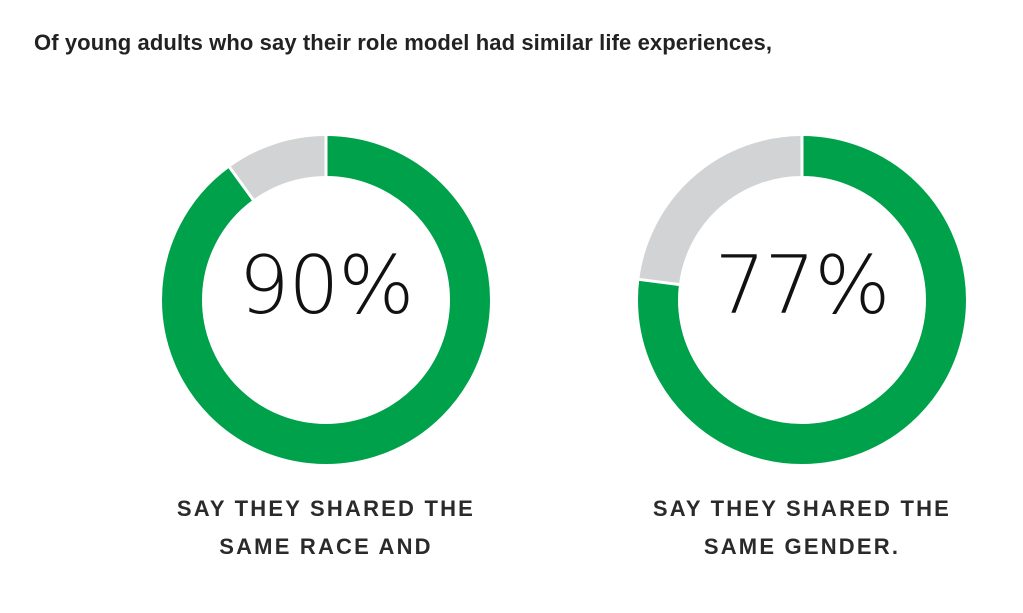 The image size is (1023, 613). What do you see at coordinates (802, 546) in the screenshot?
I see `caption-line: SAME GENDER.` at bounding box center [802, 546].